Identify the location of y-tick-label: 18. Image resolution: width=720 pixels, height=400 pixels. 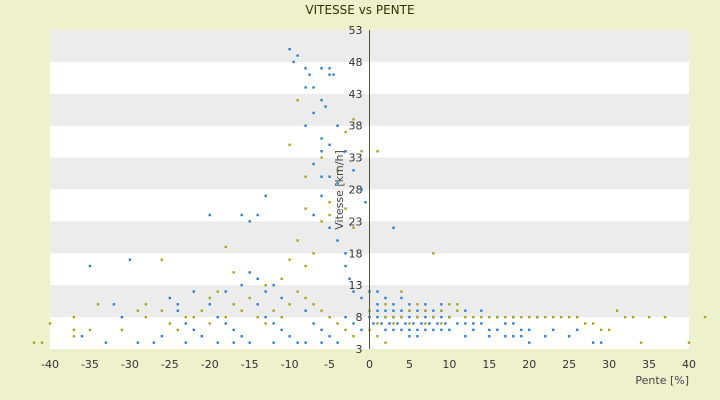
(356, 253).